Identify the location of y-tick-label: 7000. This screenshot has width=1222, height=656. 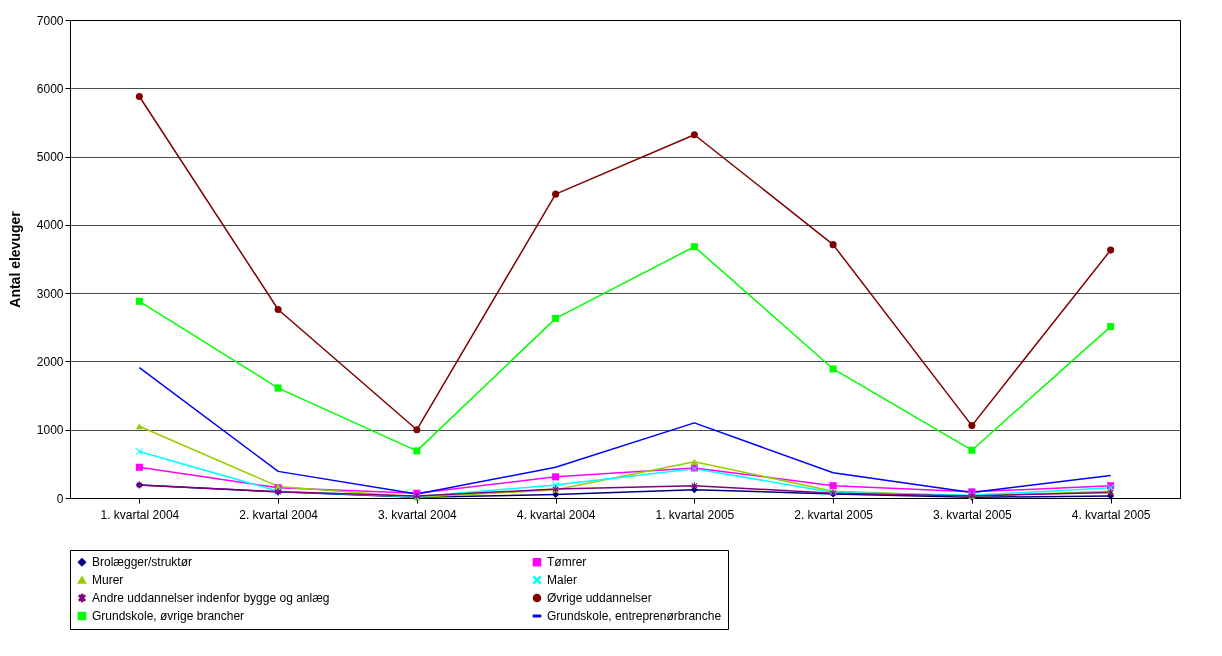
(50, 20).